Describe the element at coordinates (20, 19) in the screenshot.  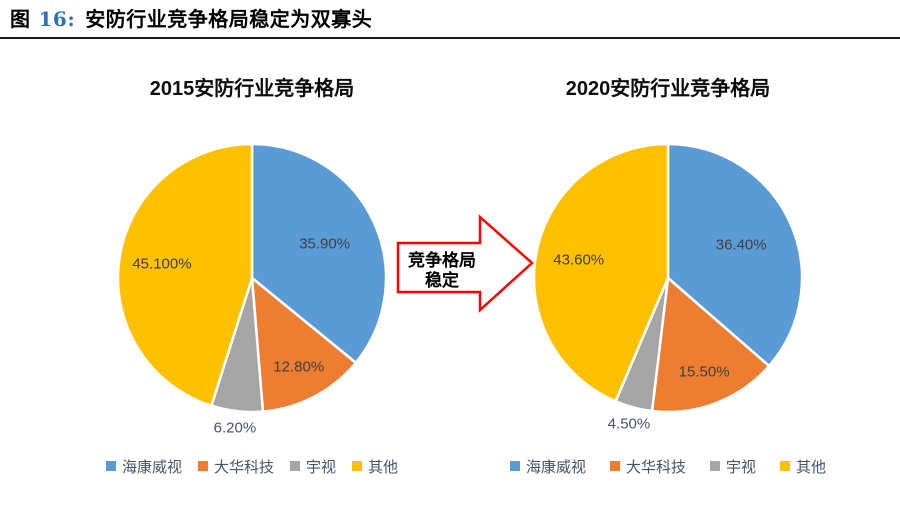
I see `figure-label: 图` at that location.